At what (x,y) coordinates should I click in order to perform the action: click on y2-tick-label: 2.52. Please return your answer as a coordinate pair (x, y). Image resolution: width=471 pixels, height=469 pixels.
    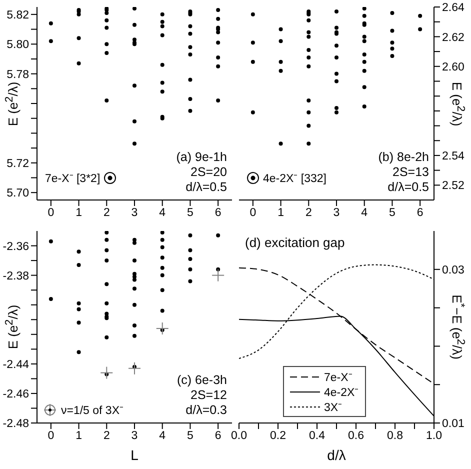
    Looking at the image, I should click on (453, 186).